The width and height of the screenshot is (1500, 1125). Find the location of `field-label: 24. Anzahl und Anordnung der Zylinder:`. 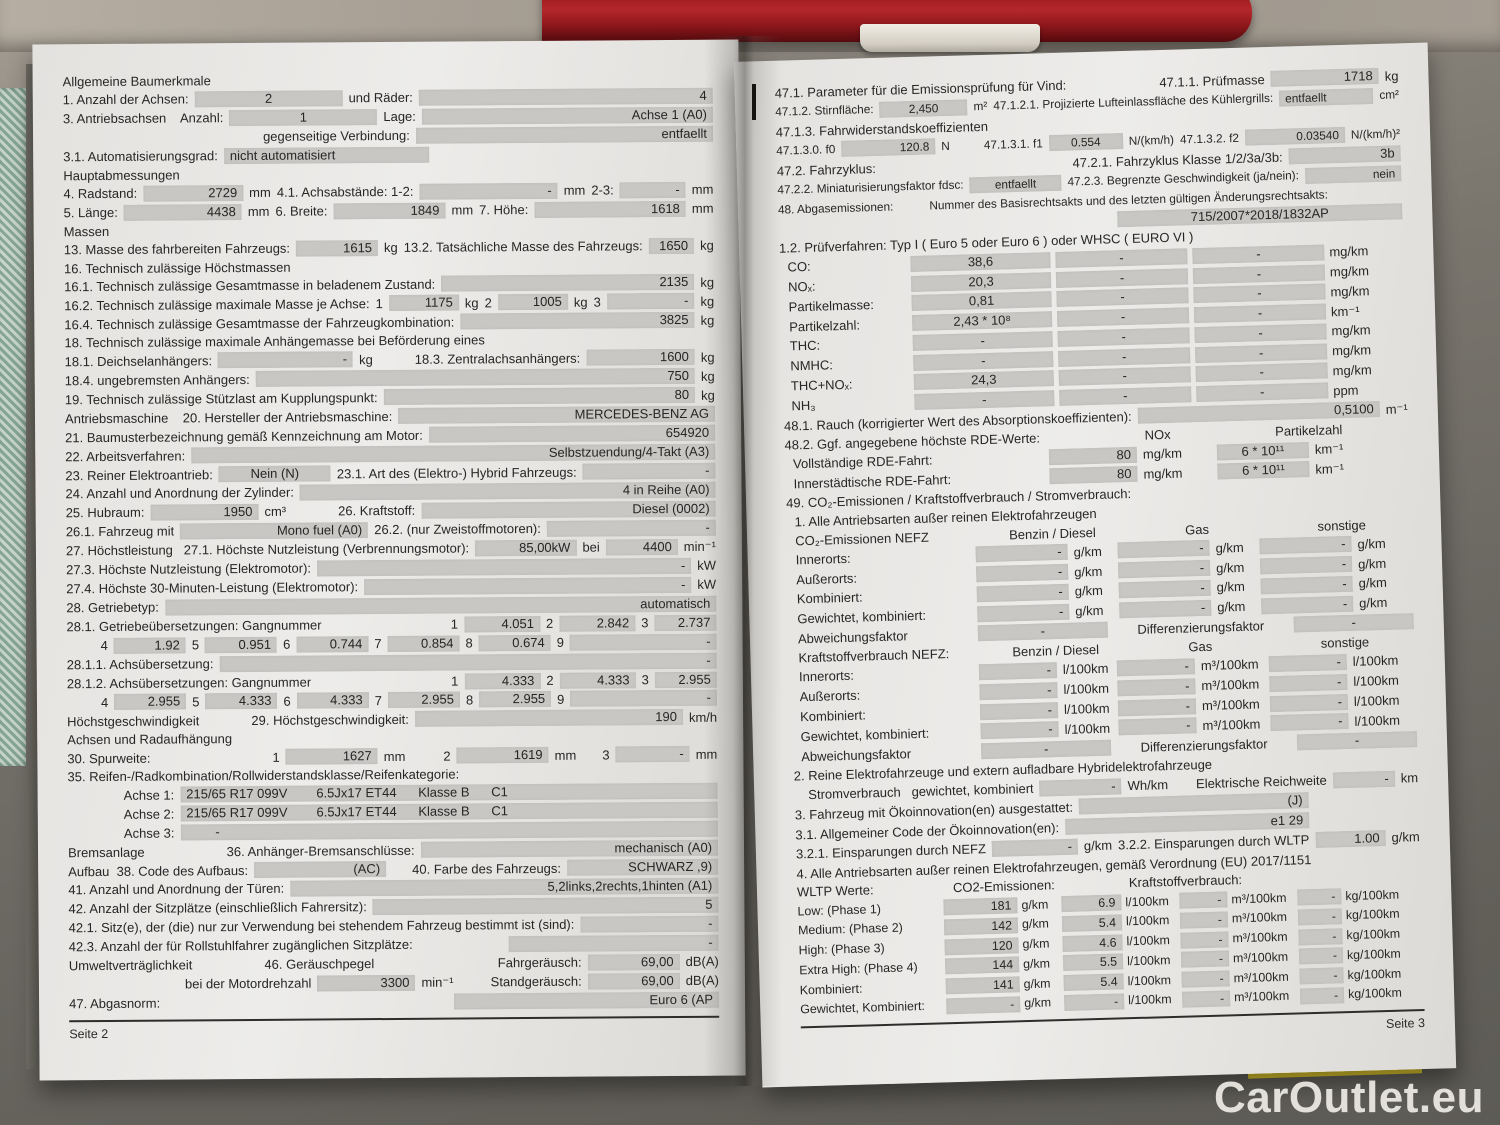

field-label: 24. Anzahl und Anordnung der Zylinder: is located at coordinates (179, 493).